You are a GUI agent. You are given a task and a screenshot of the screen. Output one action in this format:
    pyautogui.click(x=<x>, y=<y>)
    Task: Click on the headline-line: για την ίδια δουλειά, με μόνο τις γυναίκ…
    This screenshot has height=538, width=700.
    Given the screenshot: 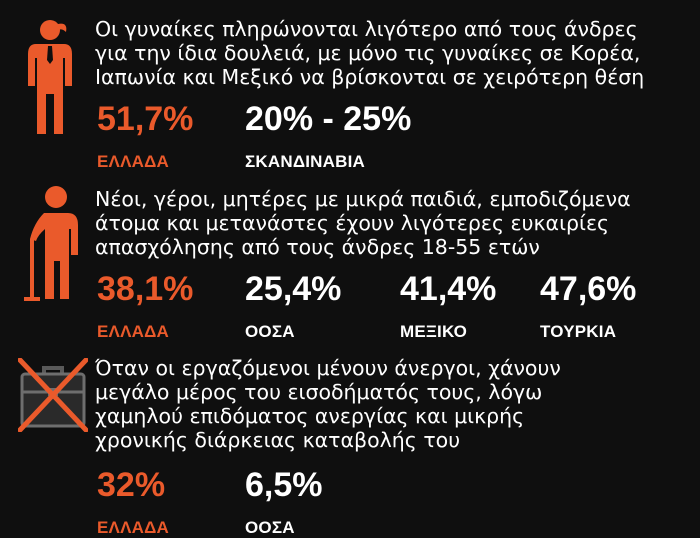 What is the action you would take?
    pyautogui.click(x=368, y=53)
    